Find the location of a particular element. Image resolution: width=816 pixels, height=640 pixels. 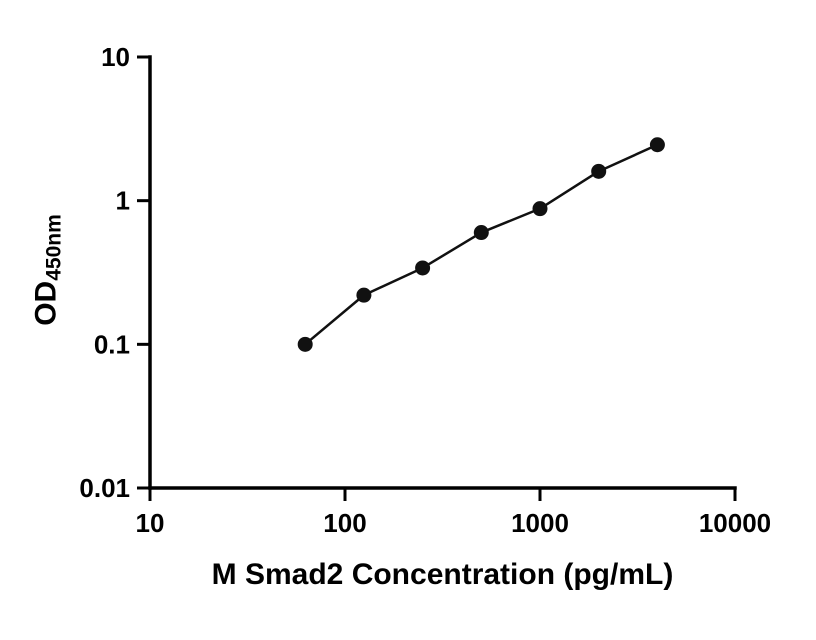

y-tick-label: 0.1 is located at coordinates (112, 344).